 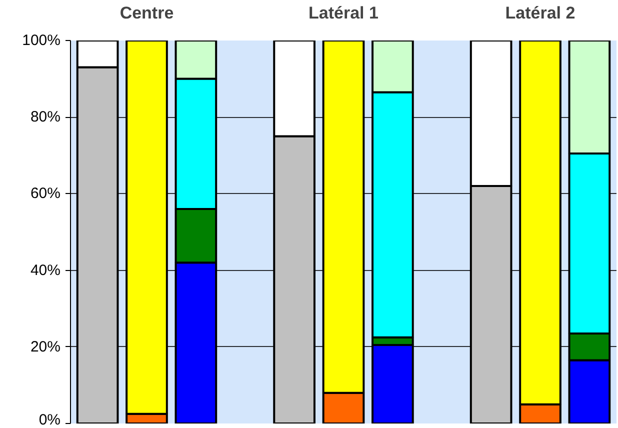 I want to click on x-tick-label: Centre, so click(x=147, y=13).